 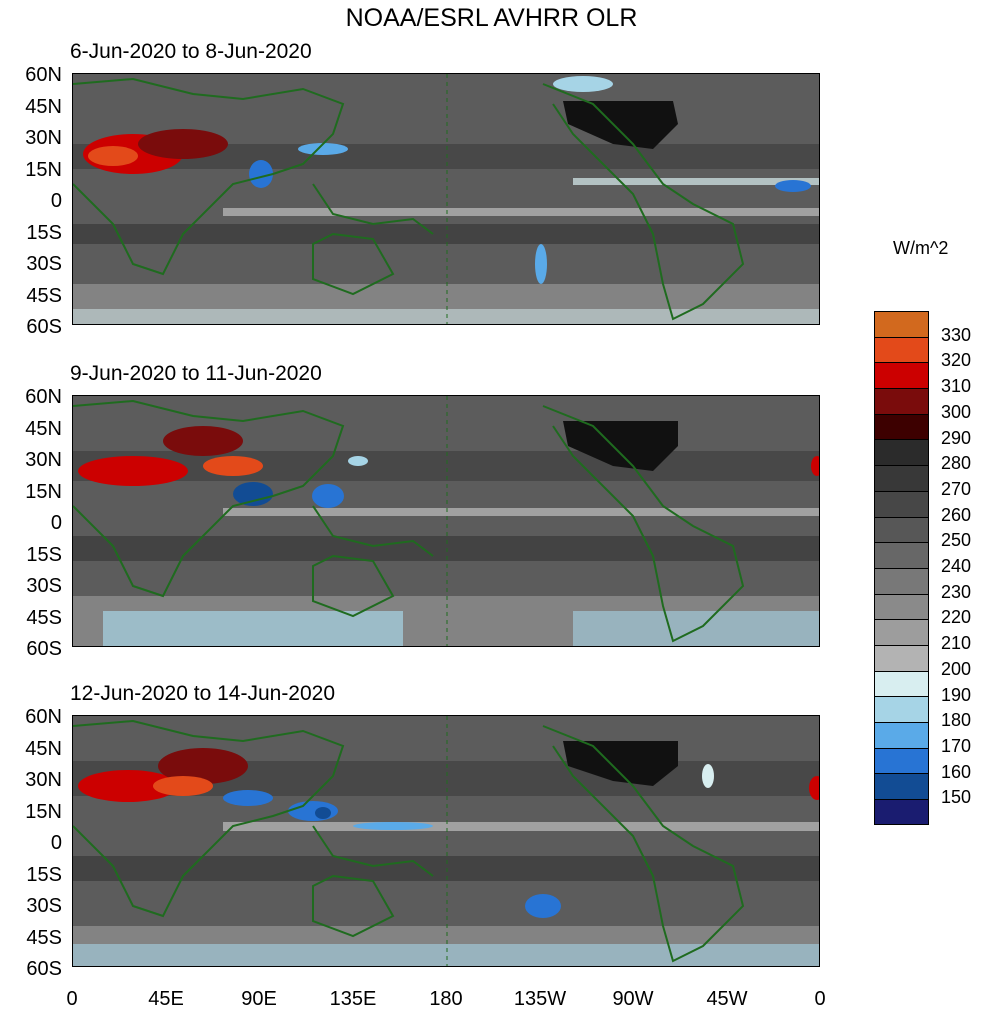 What do you see at coordinates (956, 411) in the screenshot?
I see `legend-label: 300` at bounding box center [956, 411].